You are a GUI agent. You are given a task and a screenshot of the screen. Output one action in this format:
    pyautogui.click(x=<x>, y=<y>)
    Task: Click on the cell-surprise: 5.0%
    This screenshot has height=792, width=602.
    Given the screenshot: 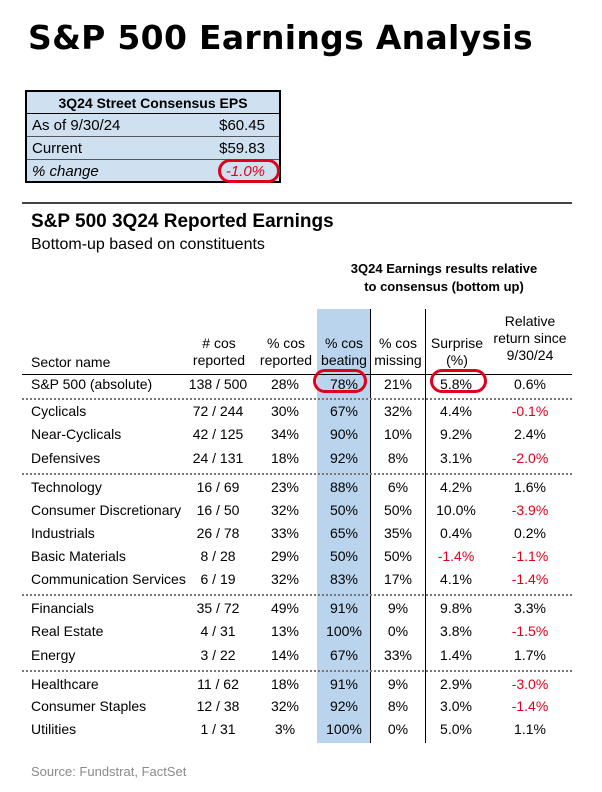 What is the action you would take?
    pyautogui.click(x=456, y=729)
    